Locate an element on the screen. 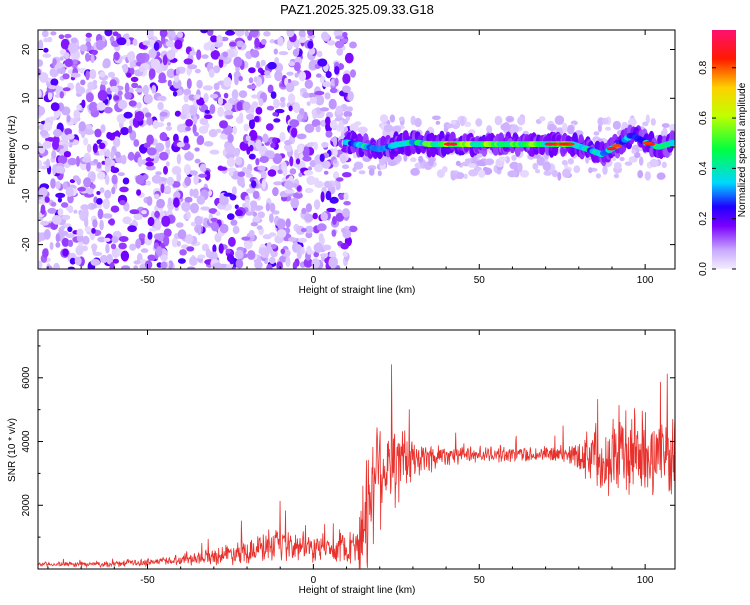 Image resolution: width=750 pixels, height=605 pixels. colorbar-tick-label: 0.2 is located at coordinates (703, 218).